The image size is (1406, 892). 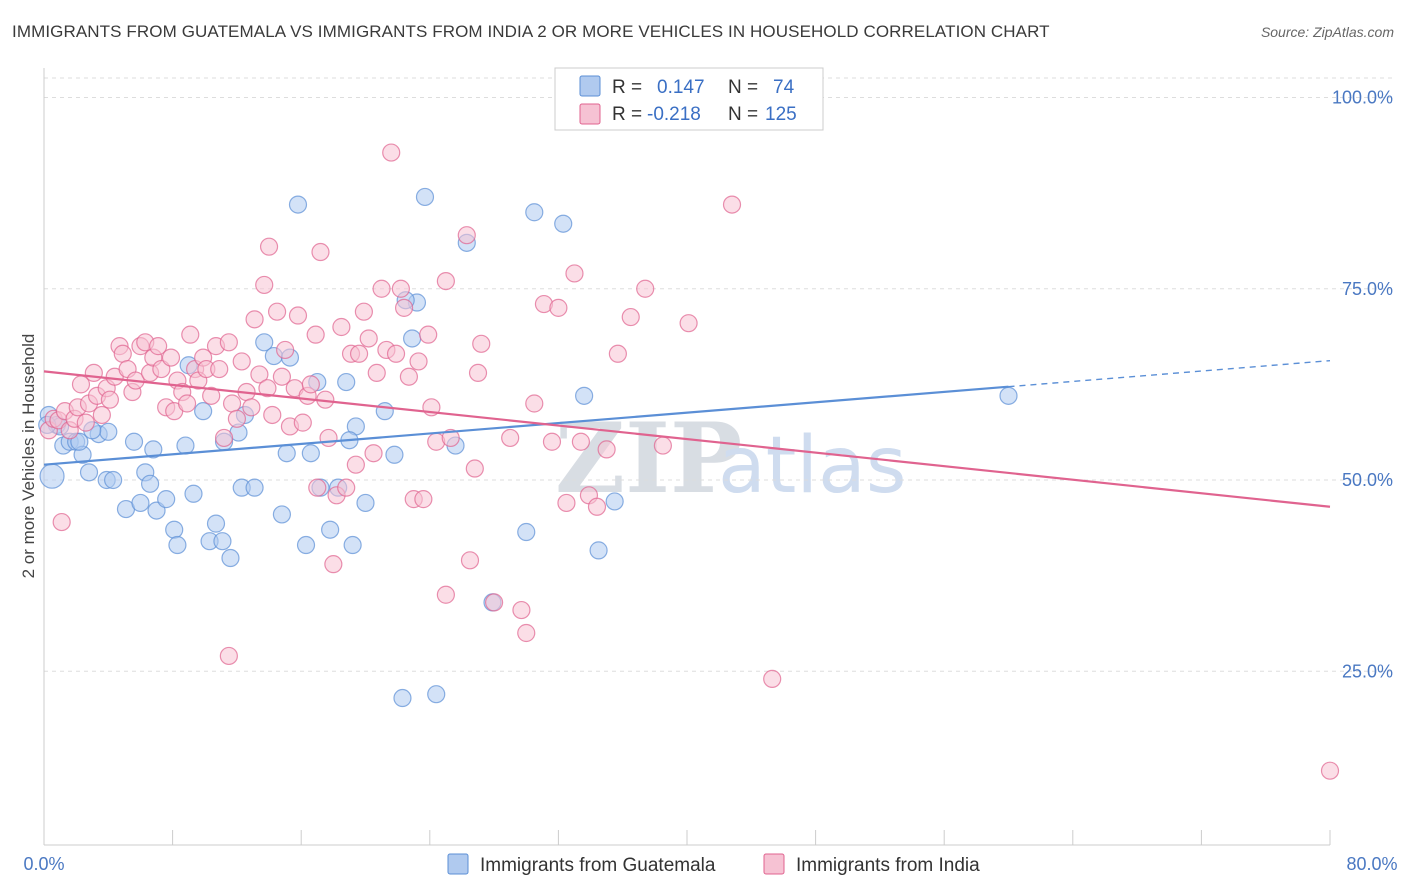 What do you see at coordinates (743, 87) in the screenshot?
I see `legend-n-label-guatemala: N =` at bounding box center [743, 87].